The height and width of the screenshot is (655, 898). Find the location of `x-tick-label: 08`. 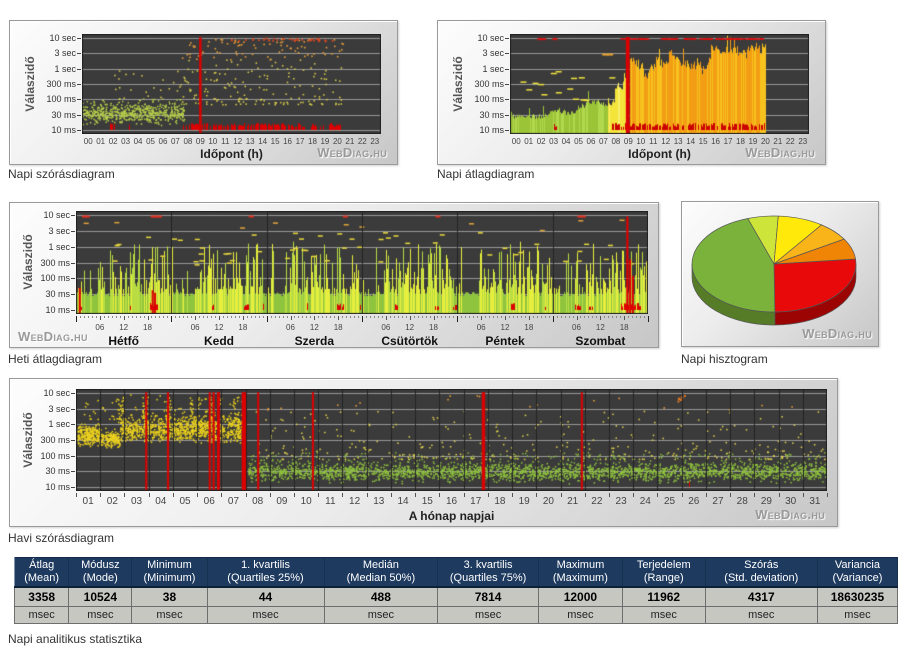

x-tick-label: 08 is located at coordinates (616, 141).